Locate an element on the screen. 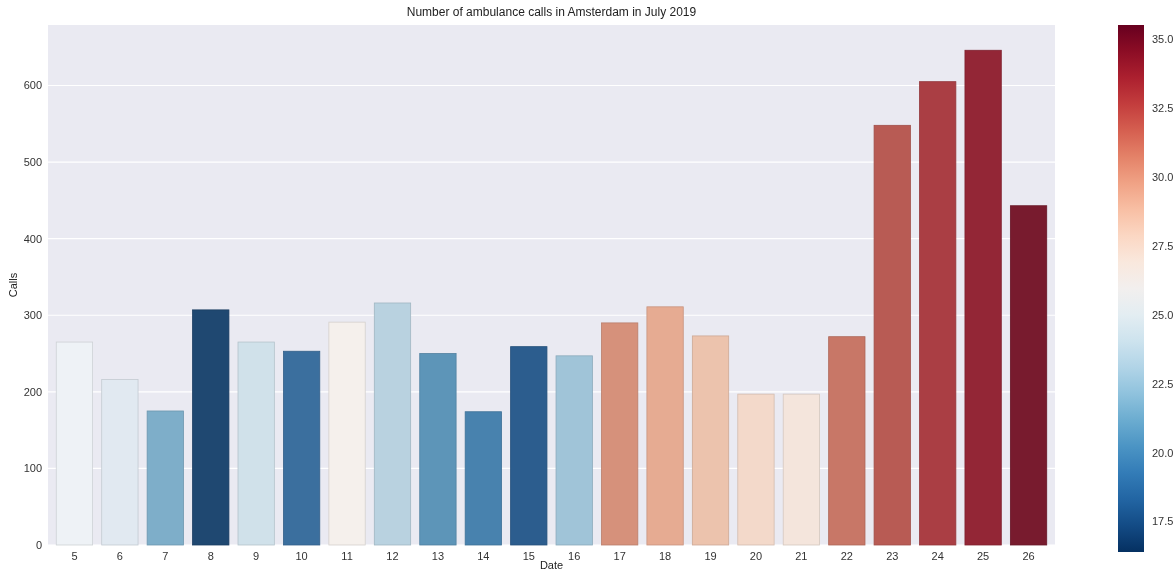  x-tick-label: 13 is located at coordinates (438, 556).